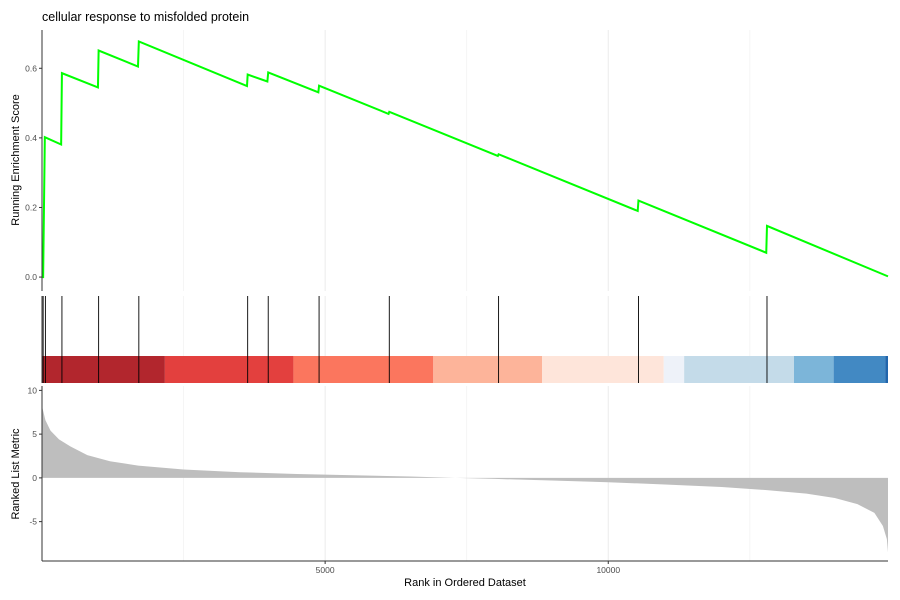 The height and width of the screenshot is (600, 900). What do you see at coordinates (31, 138) in the screenshot?
I see `running-score-tick-label: 0.4` at bounding box center [31, 138].